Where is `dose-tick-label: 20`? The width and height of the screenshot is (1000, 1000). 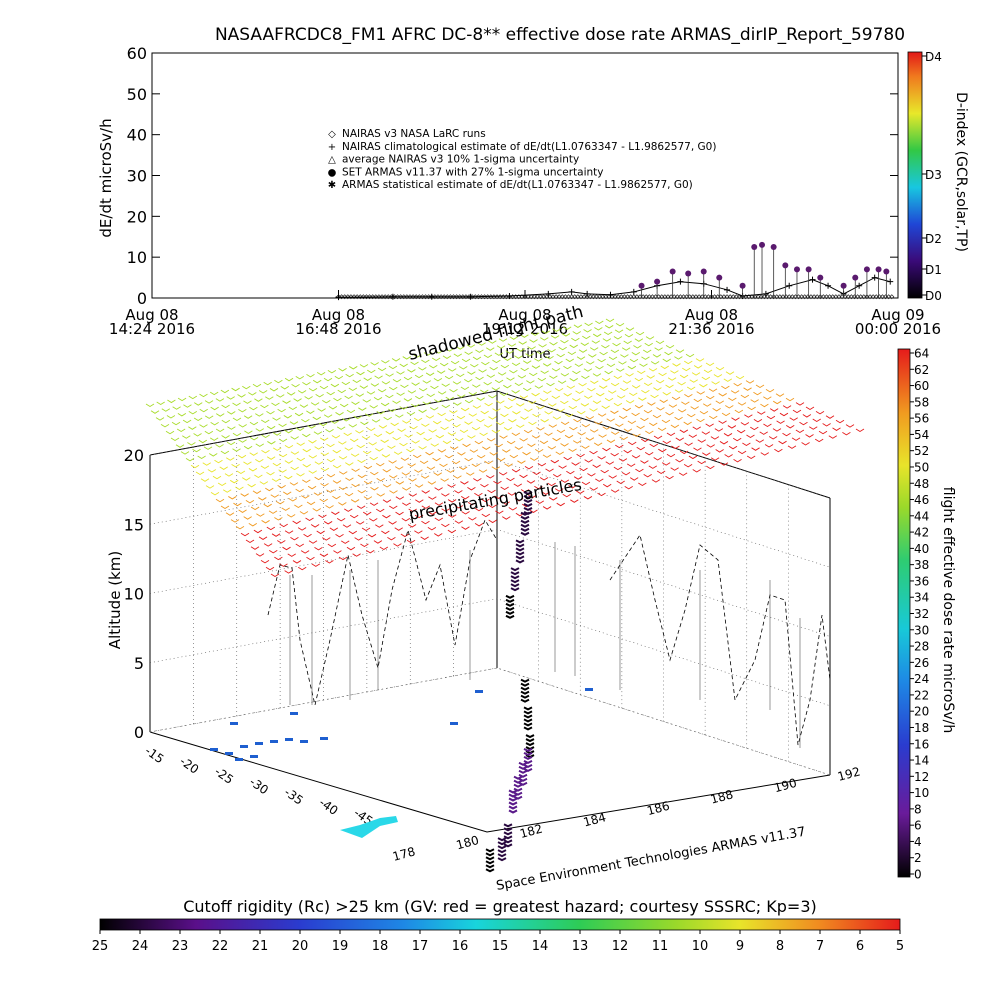
dose-tick-label: 20 is located at coordinates (921, 712).